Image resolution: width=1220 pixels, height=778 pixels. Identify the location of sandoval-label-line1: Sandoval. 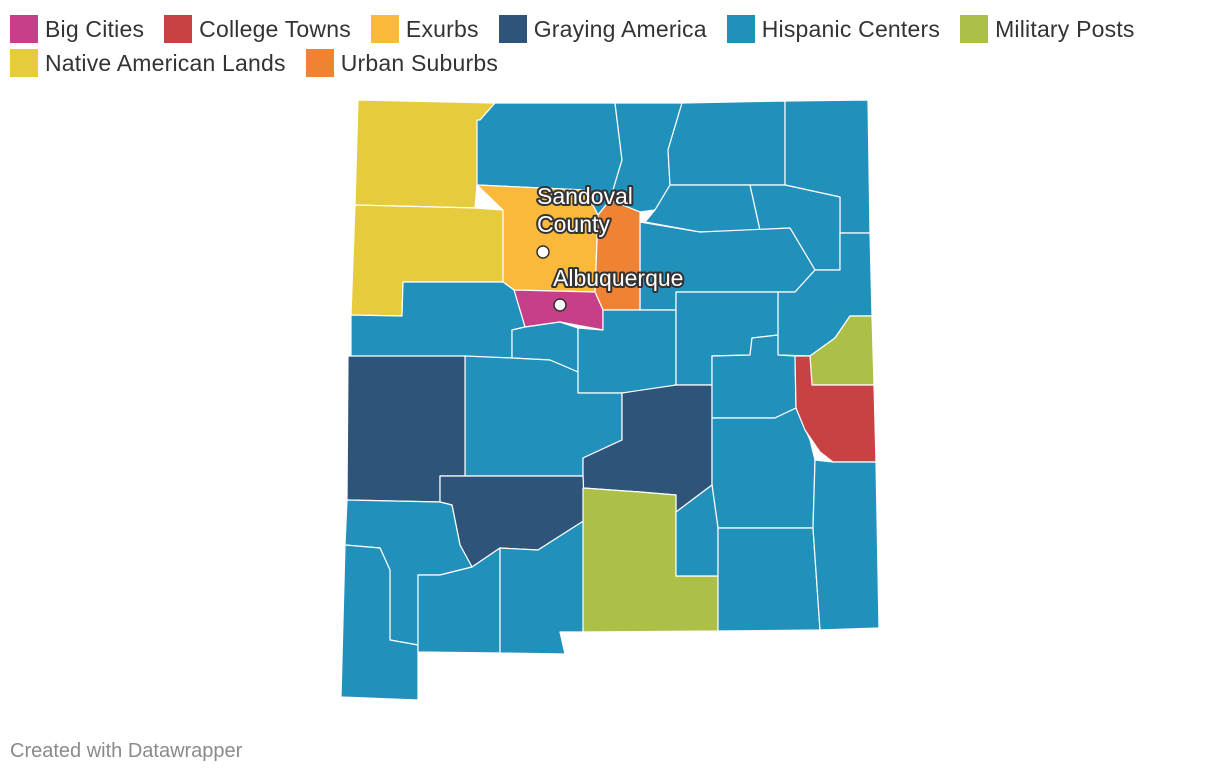
(585, 196).